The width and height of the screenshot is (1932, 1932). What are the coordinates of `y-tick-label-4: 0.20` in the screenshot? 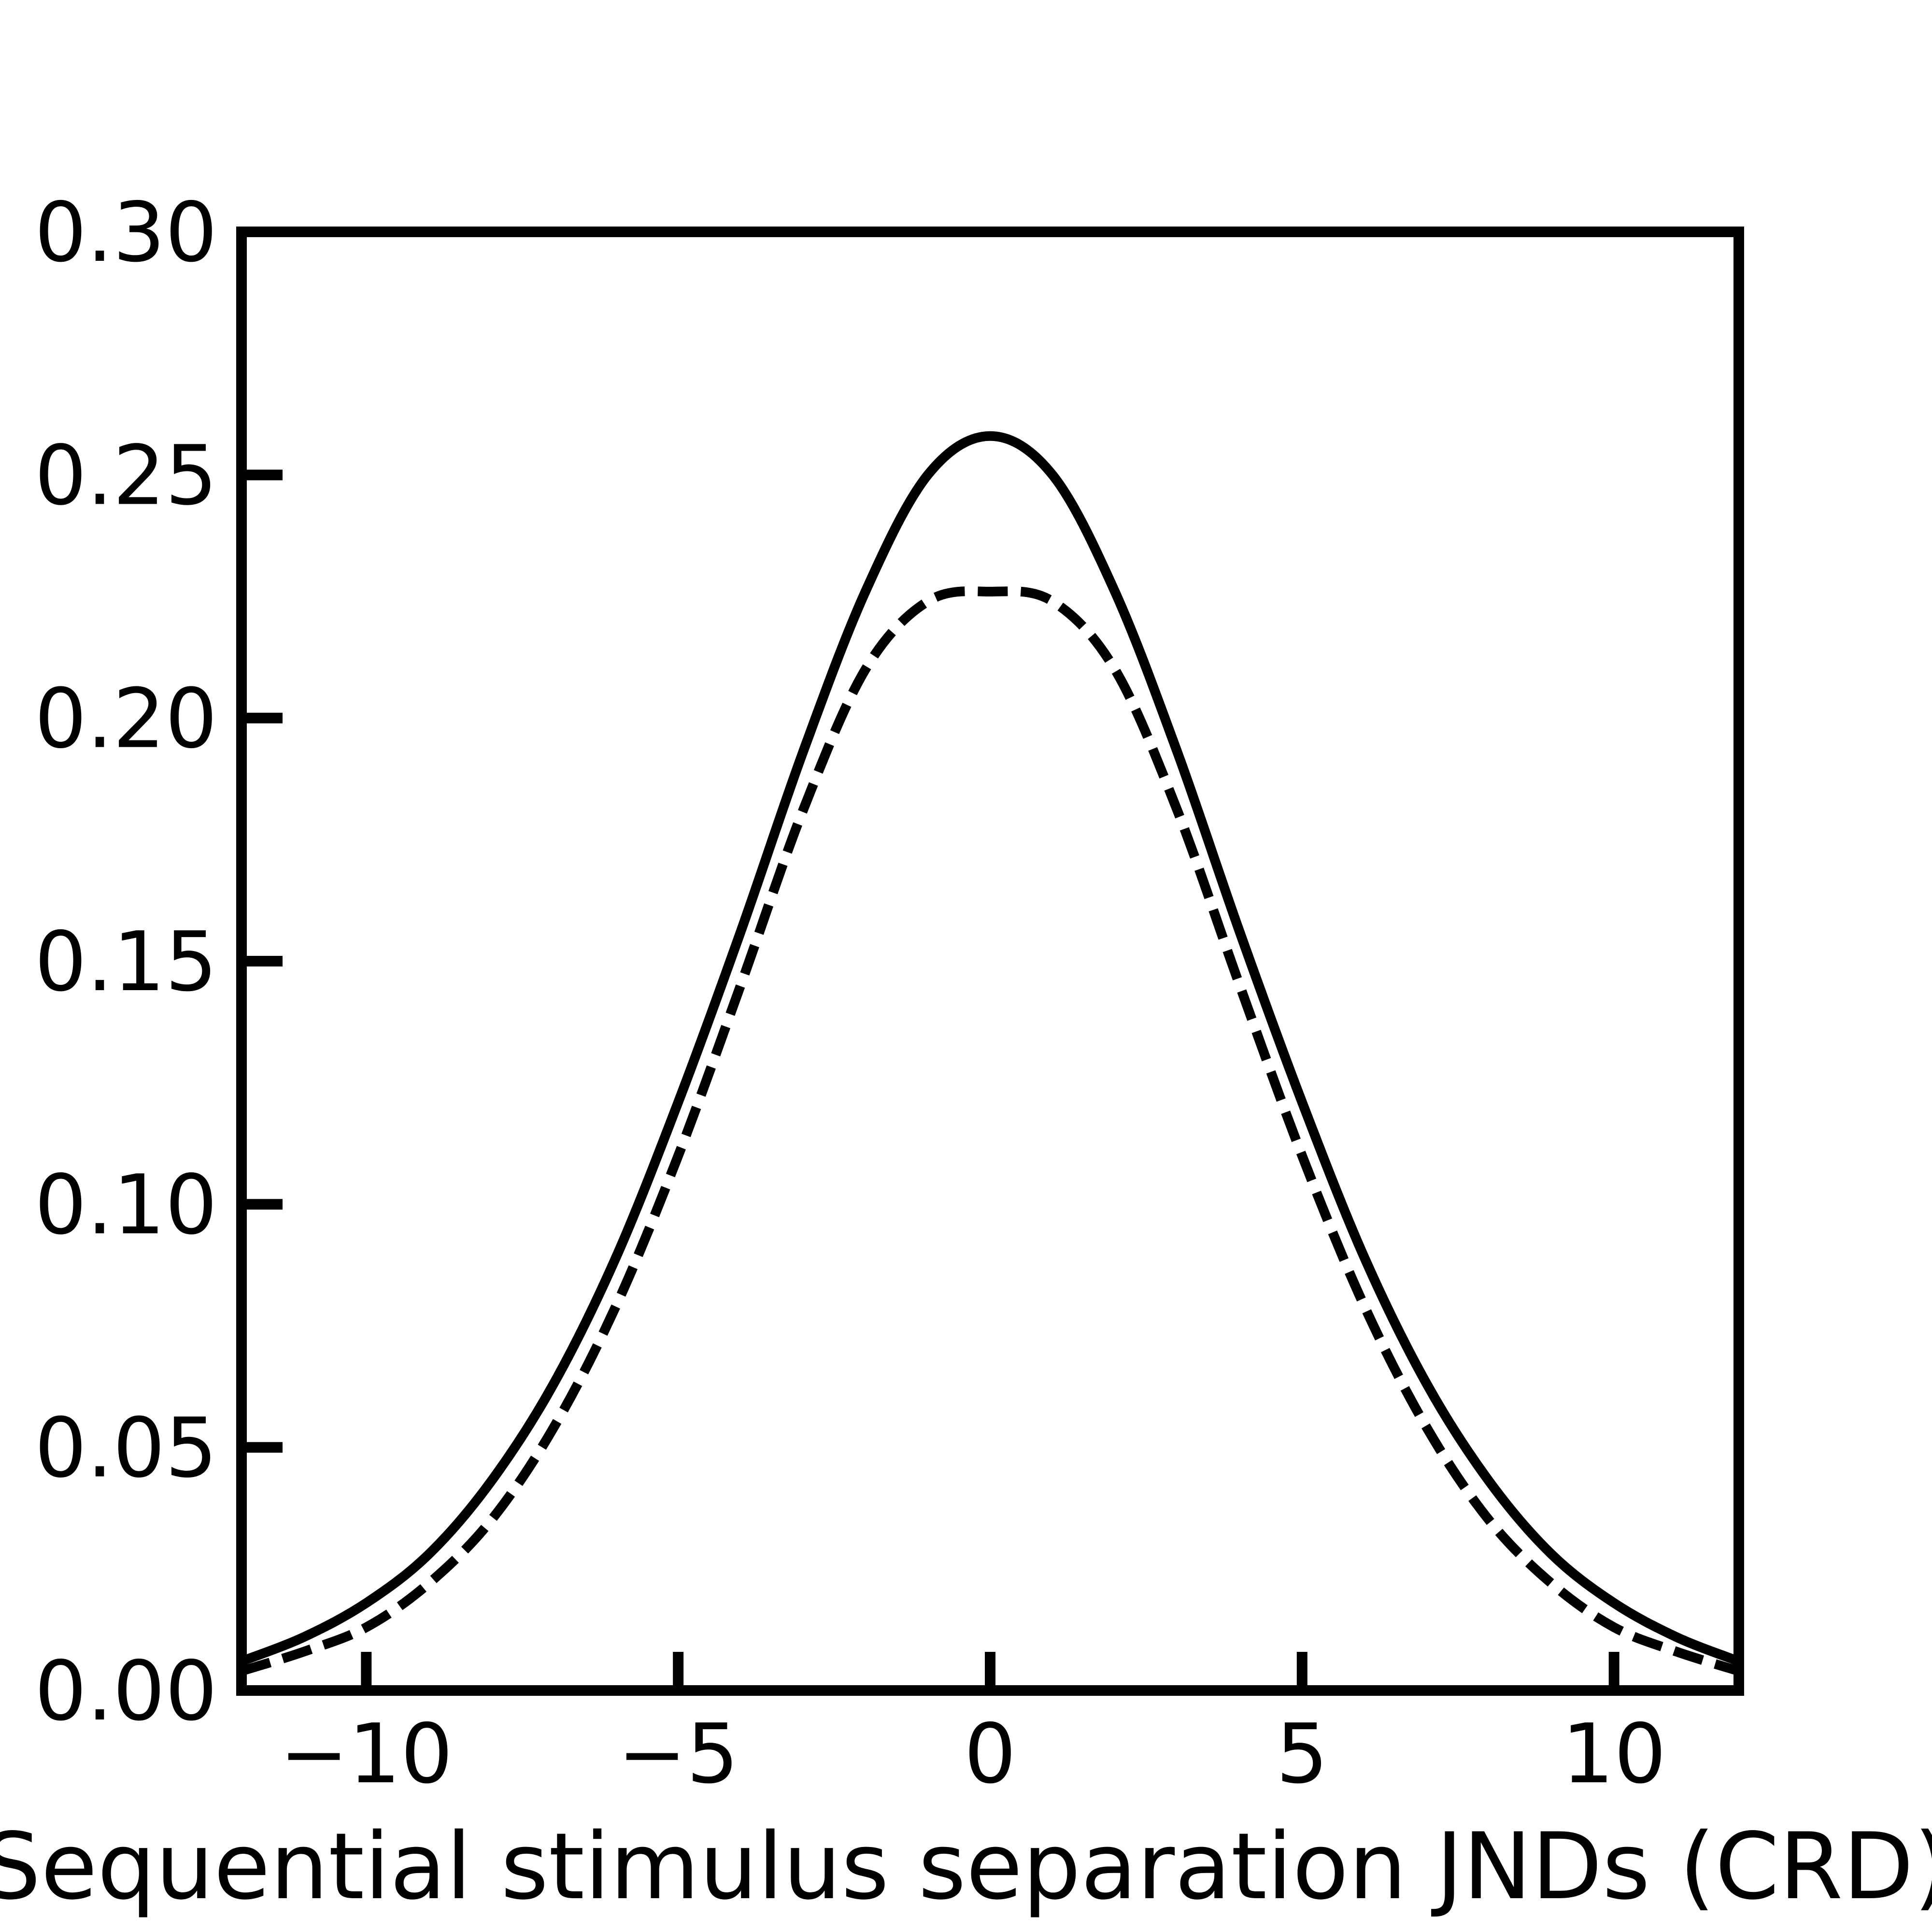 It's located at (125, 719).